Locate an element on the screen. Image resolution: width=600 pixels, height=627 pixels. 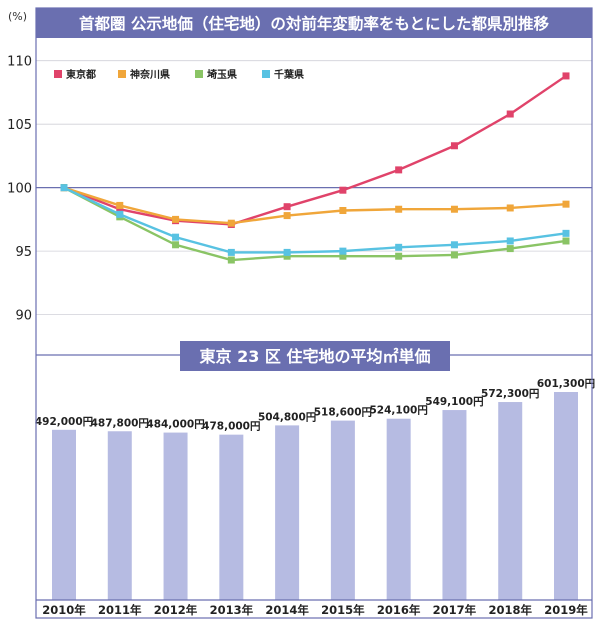
legend: 東京都 神奈川県 埼玉県 千葉県 is located at coordinates (179, 74).